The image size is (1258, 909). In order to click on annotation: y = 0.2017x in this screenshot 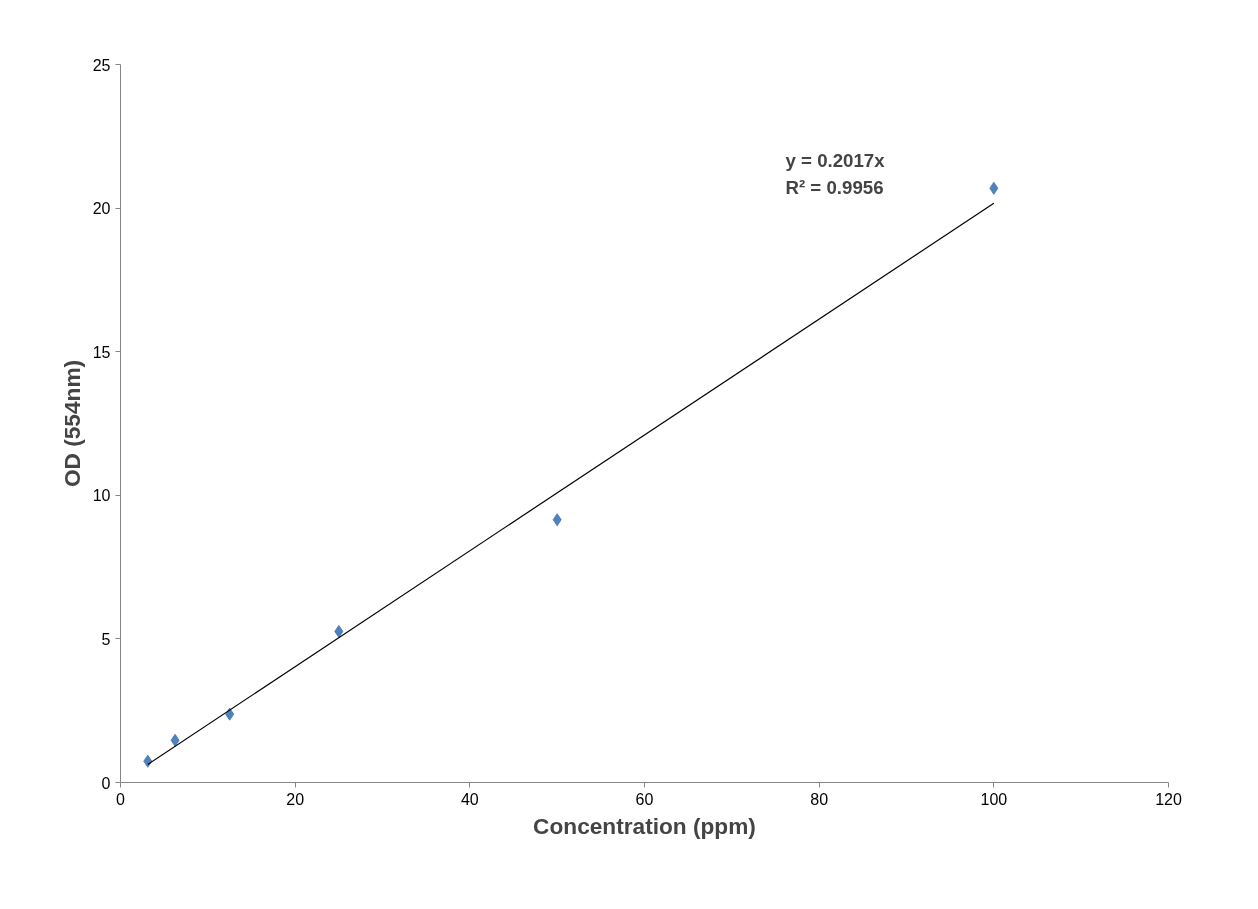, I will do `click(835, 160)`.